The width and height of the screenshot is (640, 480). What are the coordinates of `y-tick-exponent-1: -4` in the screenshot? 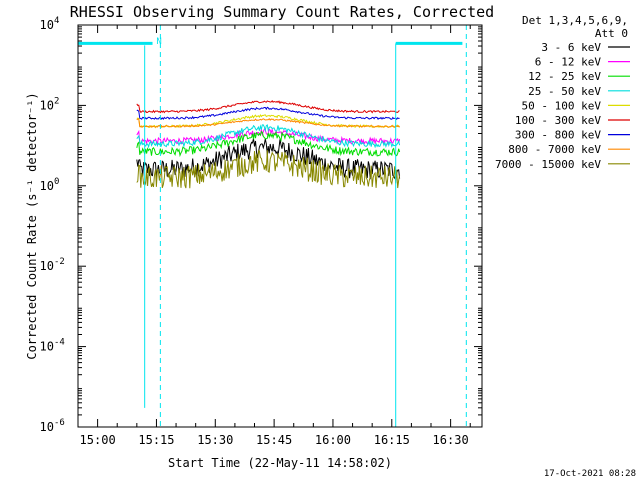 It's located at (59, 343).